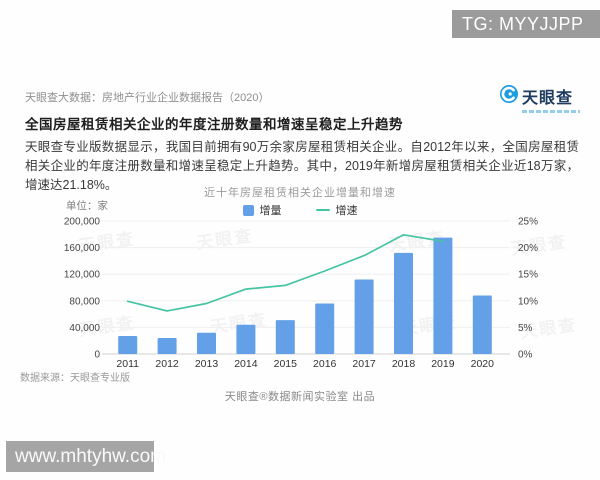  What do you see at coordinates (82, 222) in the screenshot?
I see `svg-text: 200,000` at bounding box center [82, 222].